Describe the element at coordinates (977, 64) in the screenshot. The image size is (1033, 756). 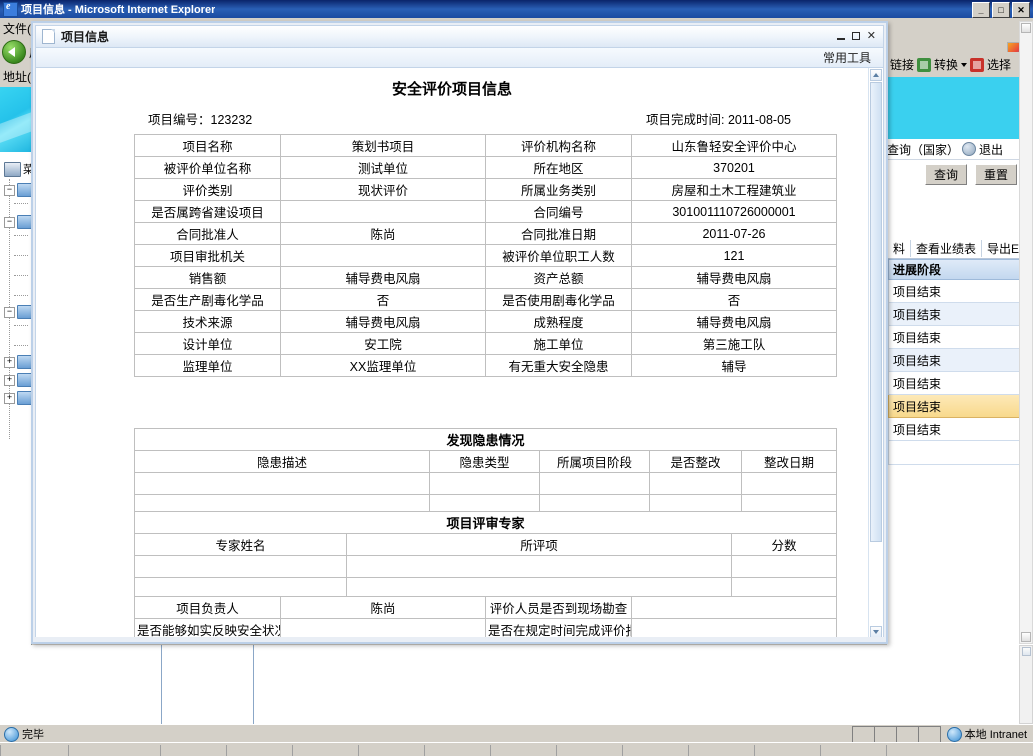
I see `select-pdf-icon` at that location.